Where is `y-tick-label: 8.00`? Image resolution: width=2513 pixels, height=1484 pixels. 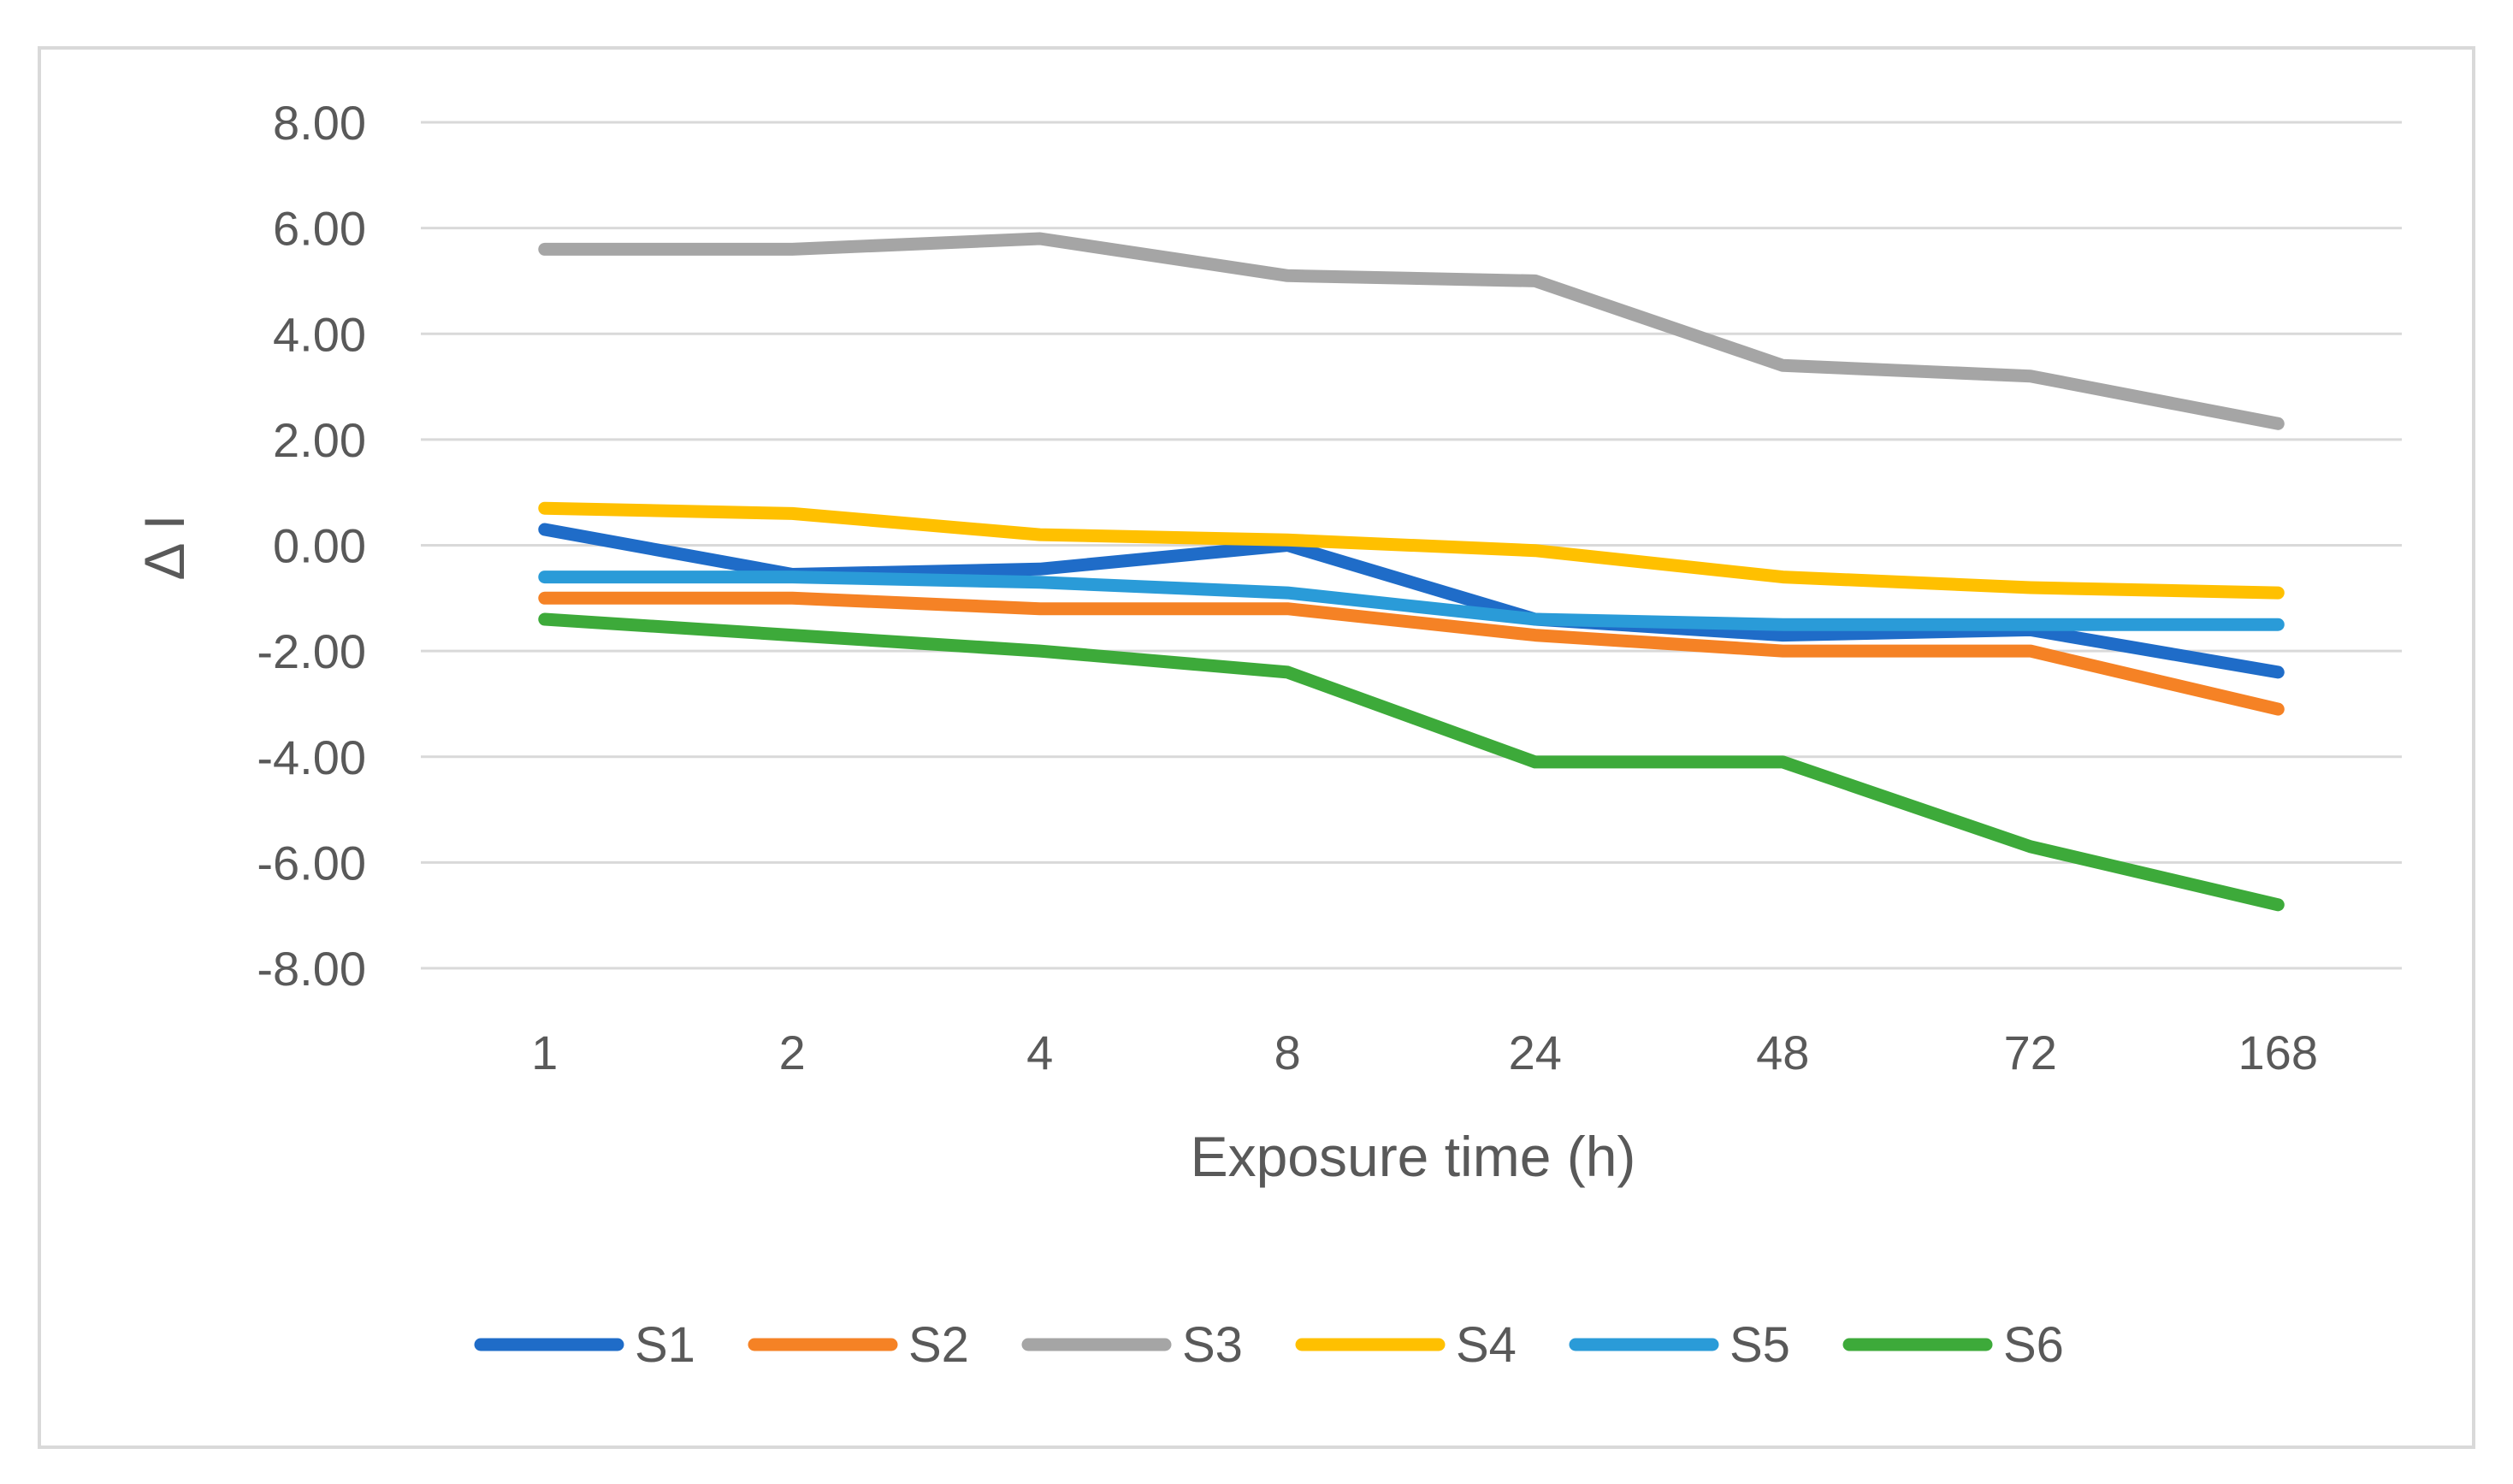 y-tick-label: 8.00 is located at coordinates (319, 123).